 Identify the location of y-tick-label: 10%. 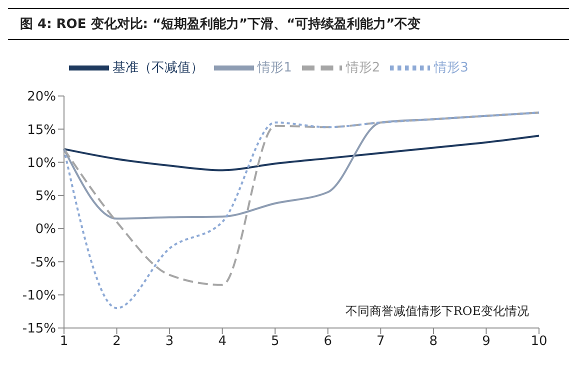
(41, 163).